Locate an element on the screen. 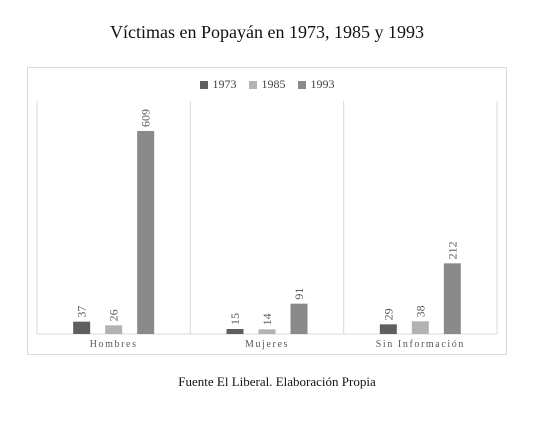  legend-label-1973: 1973 is located at coordinates (224, 84).